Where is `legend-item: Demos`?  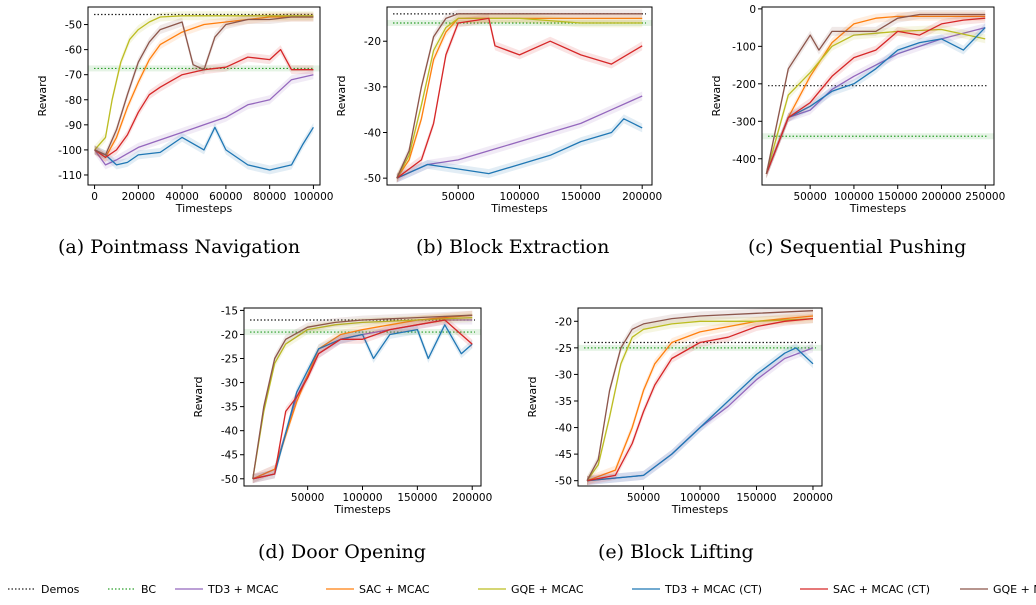
legend-item: Demos is located at coordinates (44, 589).